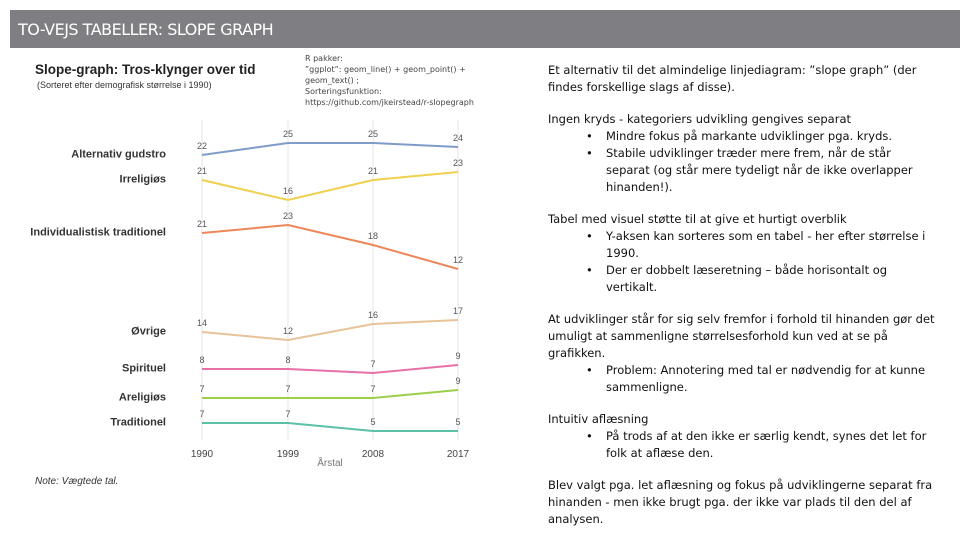 Image resolution: width=960 pixels, height=543 pixels. What do you see at coordinates (373, 236) in the screenshot?
I see `value-label: 18` at bounding box center [373, 236].